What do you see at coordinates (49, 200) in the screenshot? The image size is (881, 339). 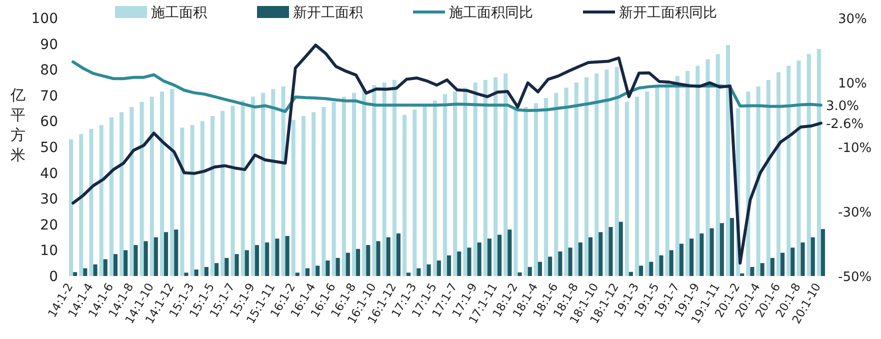 I see `y-tick-label: 30` at bounding box center [49, 200].